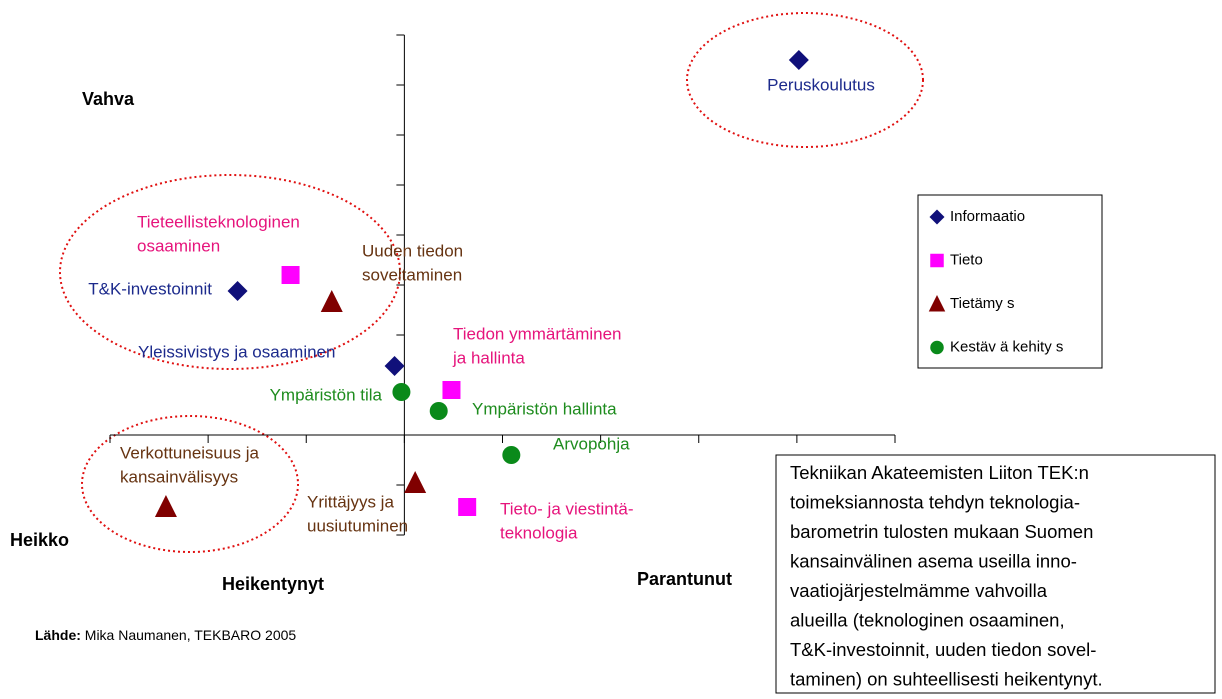  What do you see at coordinates (412, 250) in the screenshot?
I see `point-label: Uuden tiedon` at bounding box center [412, 250].